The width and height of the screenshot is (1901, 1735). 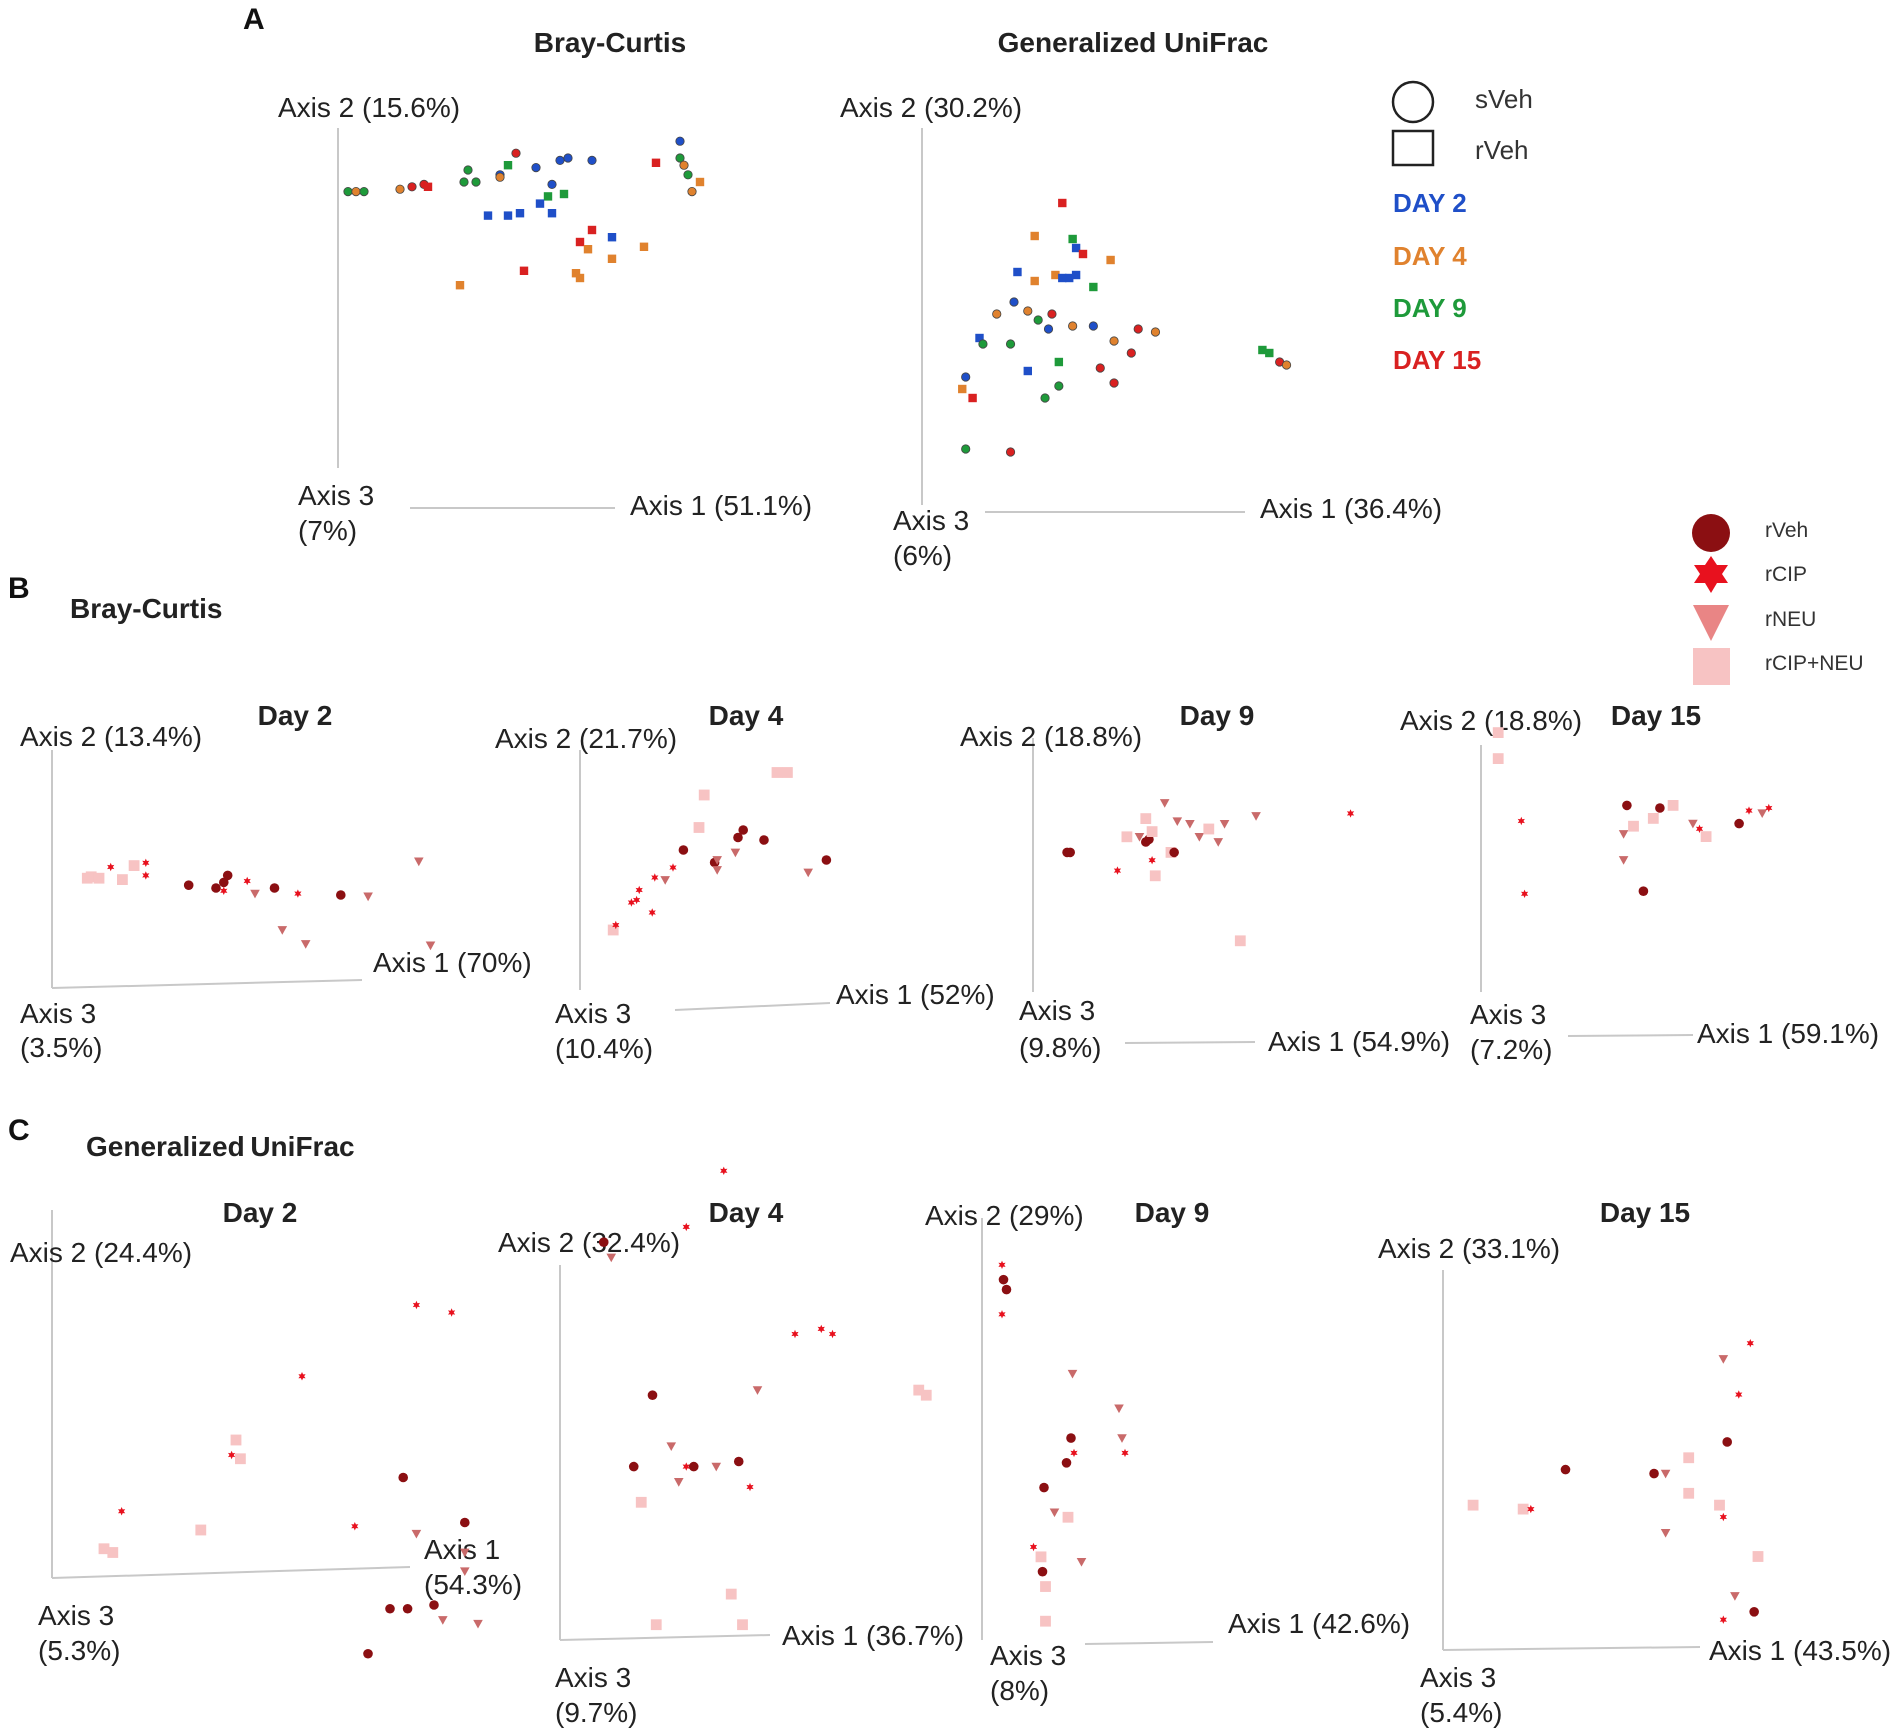 I want to click on legend-label-rcip: rCIP, so click(x=1786, y=574).